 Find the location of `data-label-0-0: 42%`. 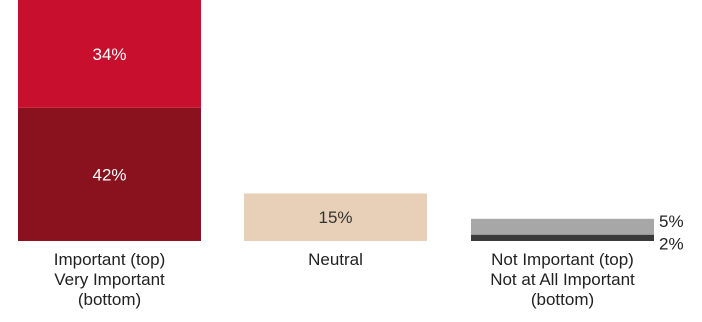

data-label-0-0: 42% is located at coordinates (109, 174).